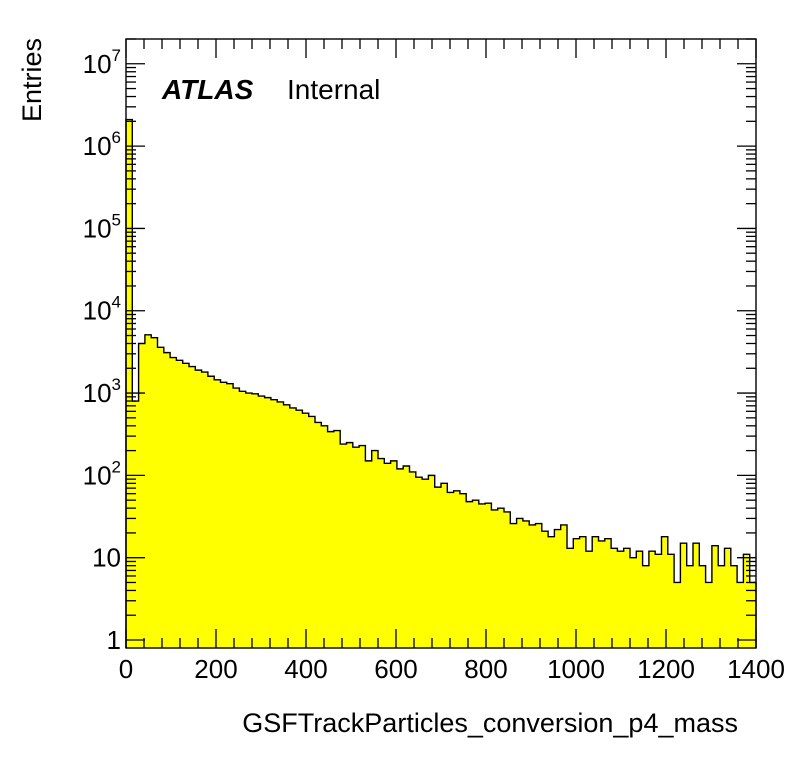 The image size is (796, 772). Describe the element at coordinates (490, 723) in the screenshot. I see `x-axis-title: GSFTrackParticles_conversion_p4_mass` at that location.